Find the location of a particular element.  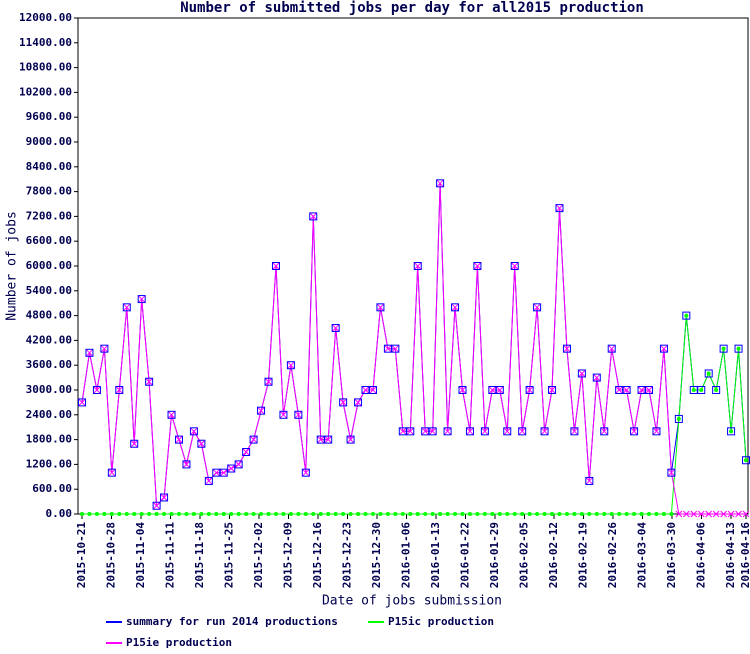

y-tick-label: 4800.00 is located at coordinates (49, 315).